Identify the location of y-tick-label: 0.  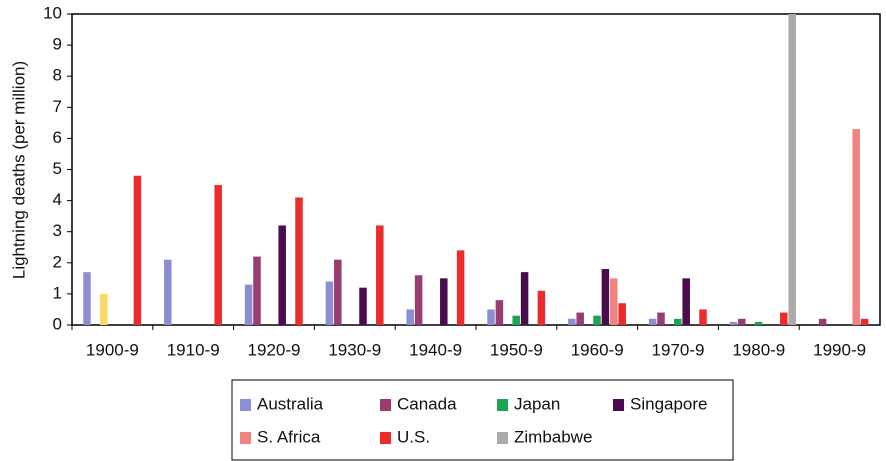
(57, 323).